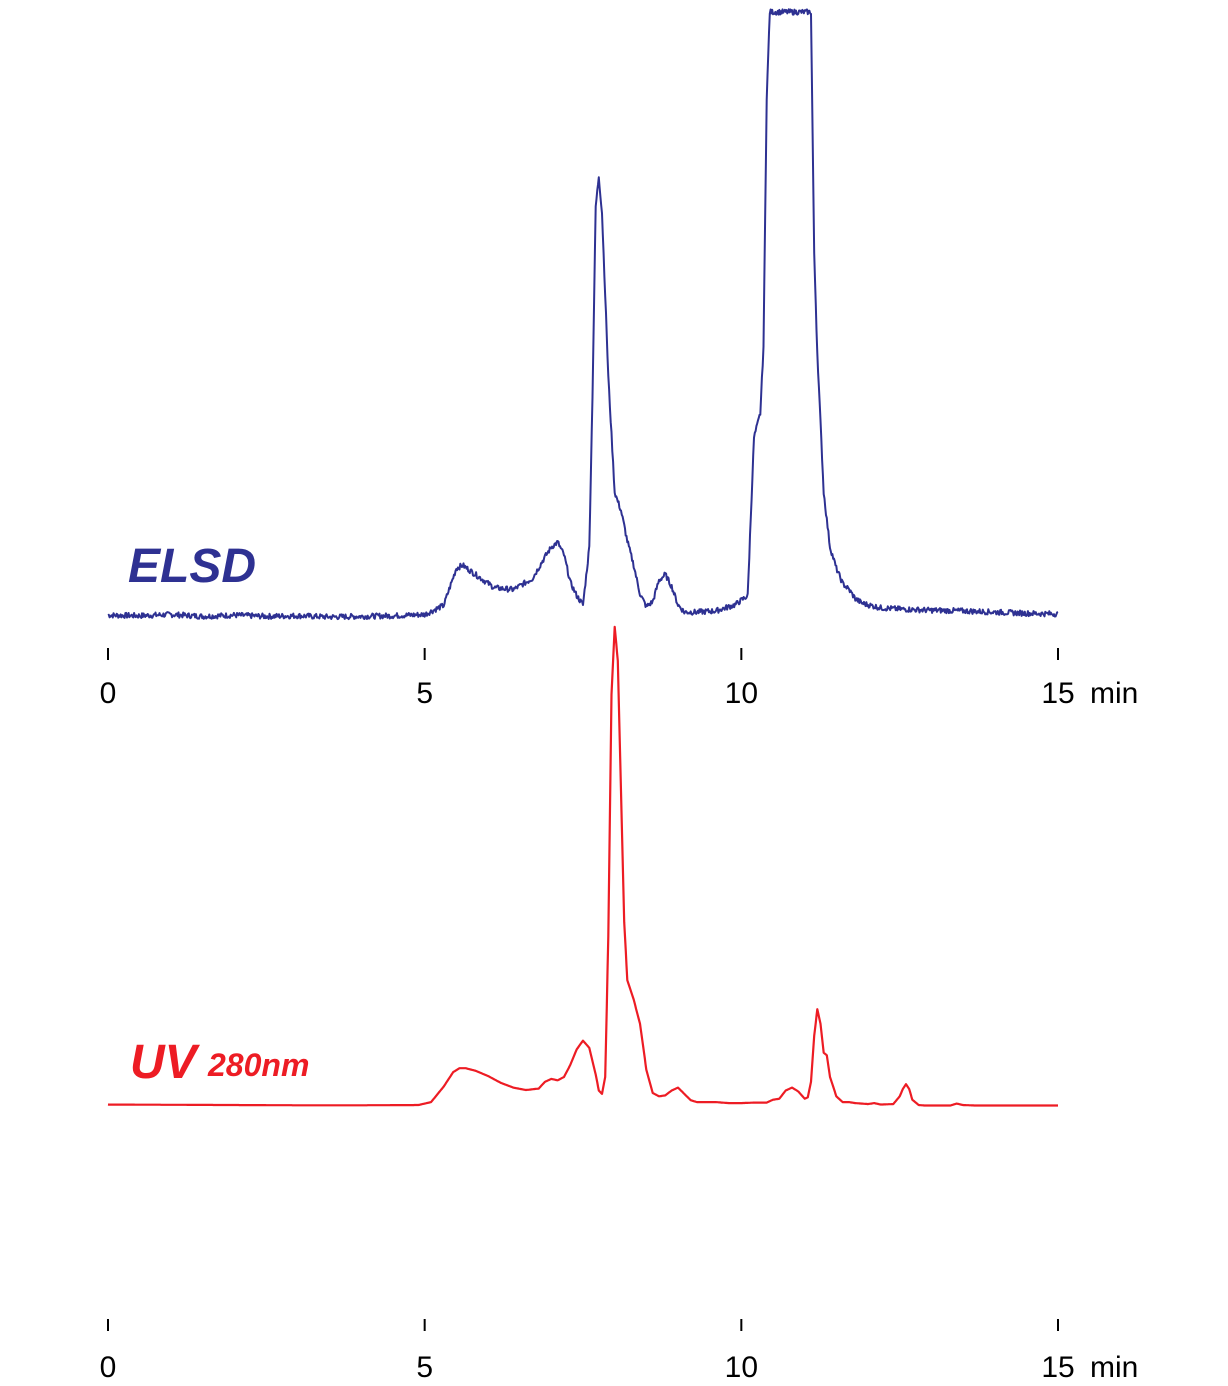 This screenshot has height=1386, width=1228. Describe the element at coordinates (192, 566) in the screenshot. I see `series-label-elsd: ELSD` at that location.